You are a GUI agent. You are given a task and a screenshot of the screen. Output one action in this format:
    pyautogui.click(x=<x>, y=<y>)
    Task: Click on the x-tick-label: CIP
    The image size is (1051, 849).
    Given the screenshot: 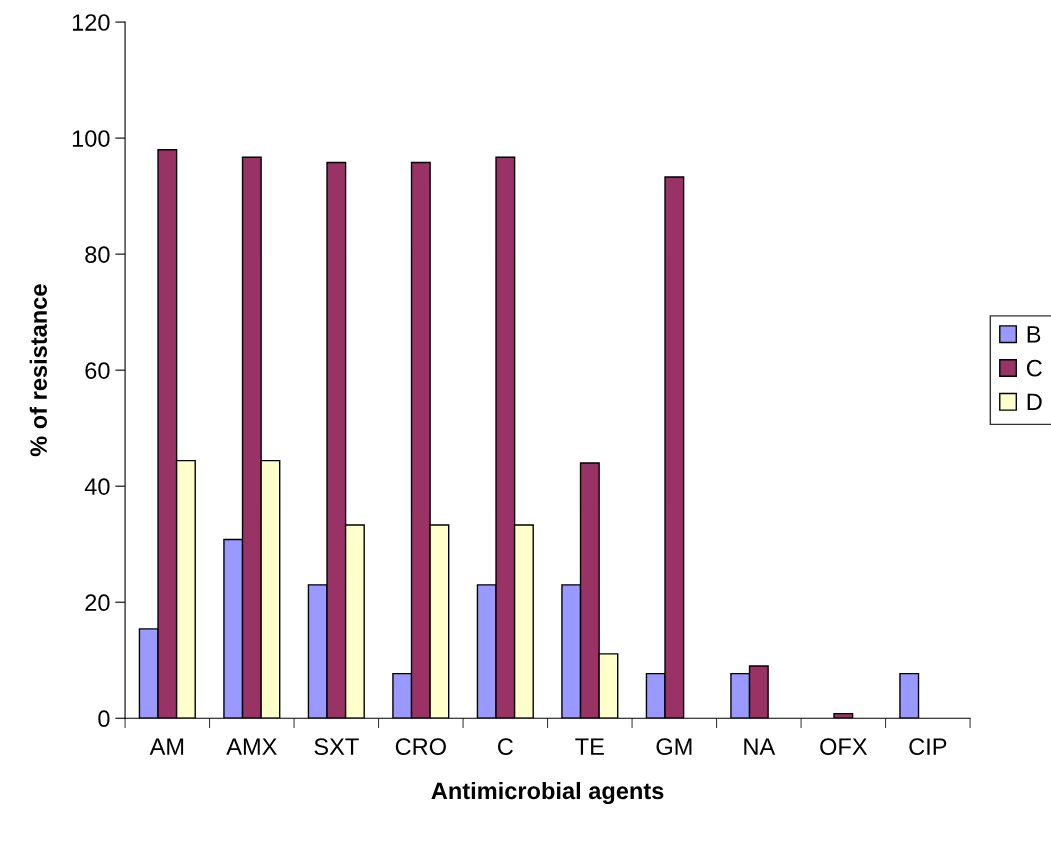 What is the action you would take?
    pyautogui.click(x=928, y=747)
    